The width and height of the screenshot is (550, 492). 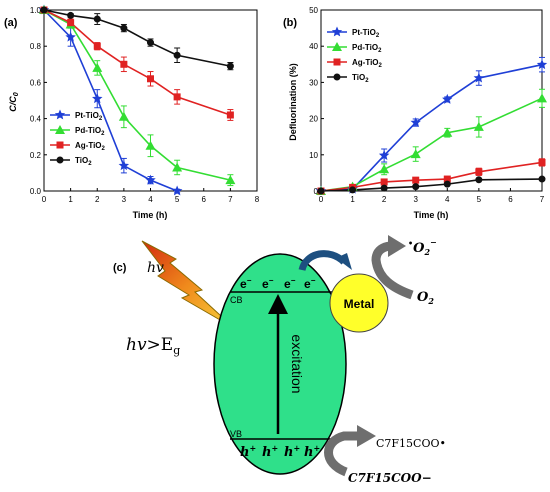 What do you see at coordinates (447, 199) in the screenshot?
I see `b-x-tick-label: 4` at bounding box center [447, 199].